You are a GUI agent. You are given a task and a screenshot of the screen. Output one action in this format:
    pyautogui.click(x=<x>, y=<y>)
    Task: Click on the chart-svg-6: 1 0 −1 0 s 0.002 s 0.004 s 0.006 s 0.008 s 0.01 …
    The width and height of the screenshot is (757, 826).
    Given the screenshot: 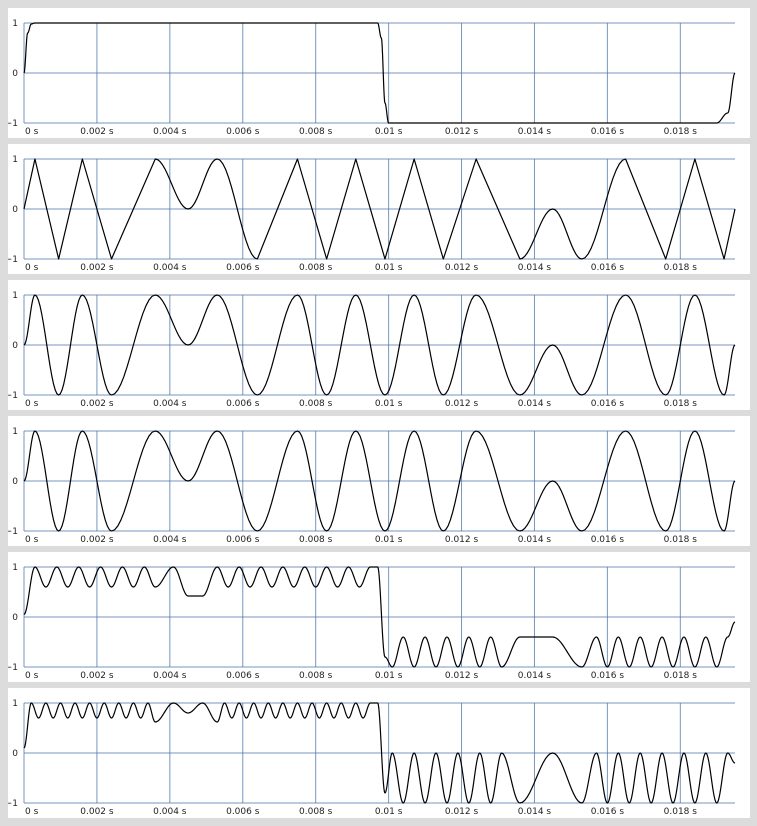 What is the action you would take?
    pyautogui.click(x=372, y=758)
    